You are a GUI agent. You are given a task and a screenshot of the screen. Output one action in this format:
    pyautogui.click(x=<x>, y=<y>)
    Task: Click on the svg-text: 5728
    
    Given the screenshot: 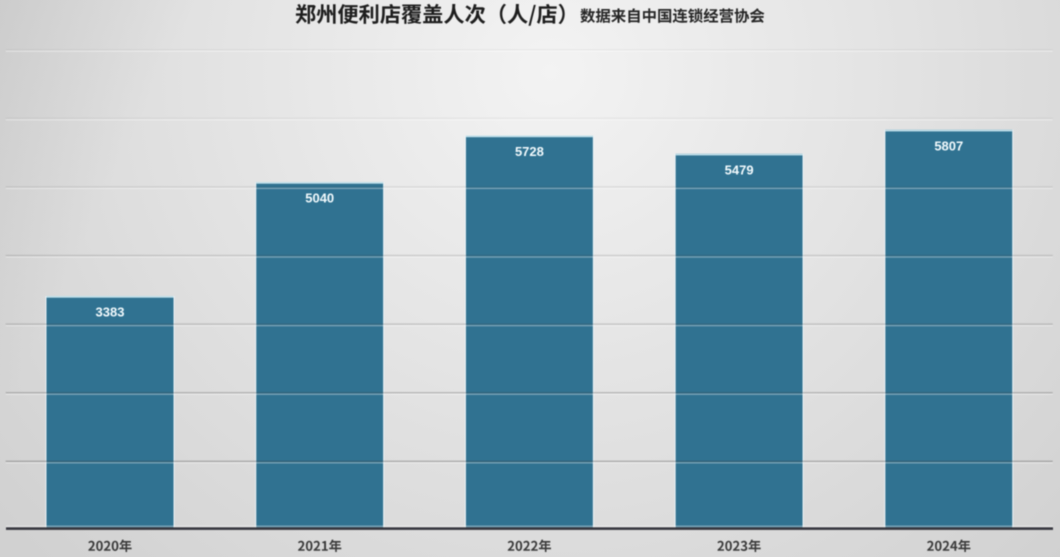 What is the action you would take?
    pyautogui.click(x=529, y=151)
    